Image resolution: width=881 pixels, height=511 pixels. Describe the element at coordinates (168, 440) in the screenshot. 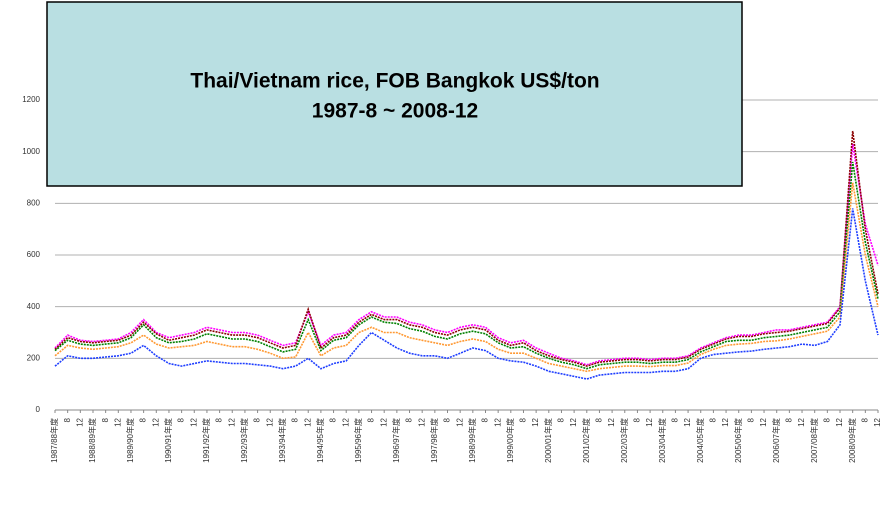

I see `x-tick-label: 1990/91年度` at that location.